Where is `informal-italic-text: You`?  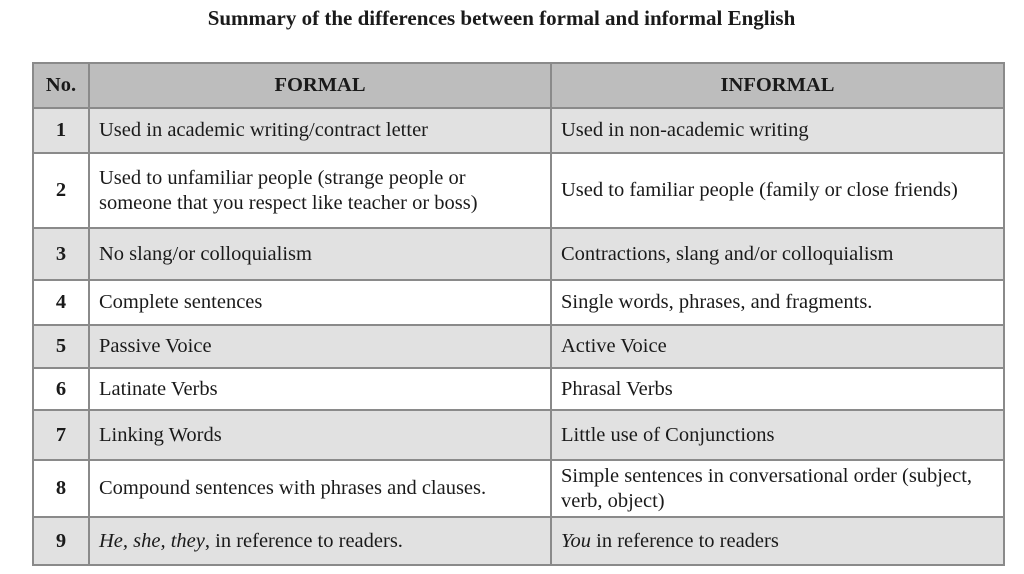
informal-italic-text: You is located at coordinates (576, 540).